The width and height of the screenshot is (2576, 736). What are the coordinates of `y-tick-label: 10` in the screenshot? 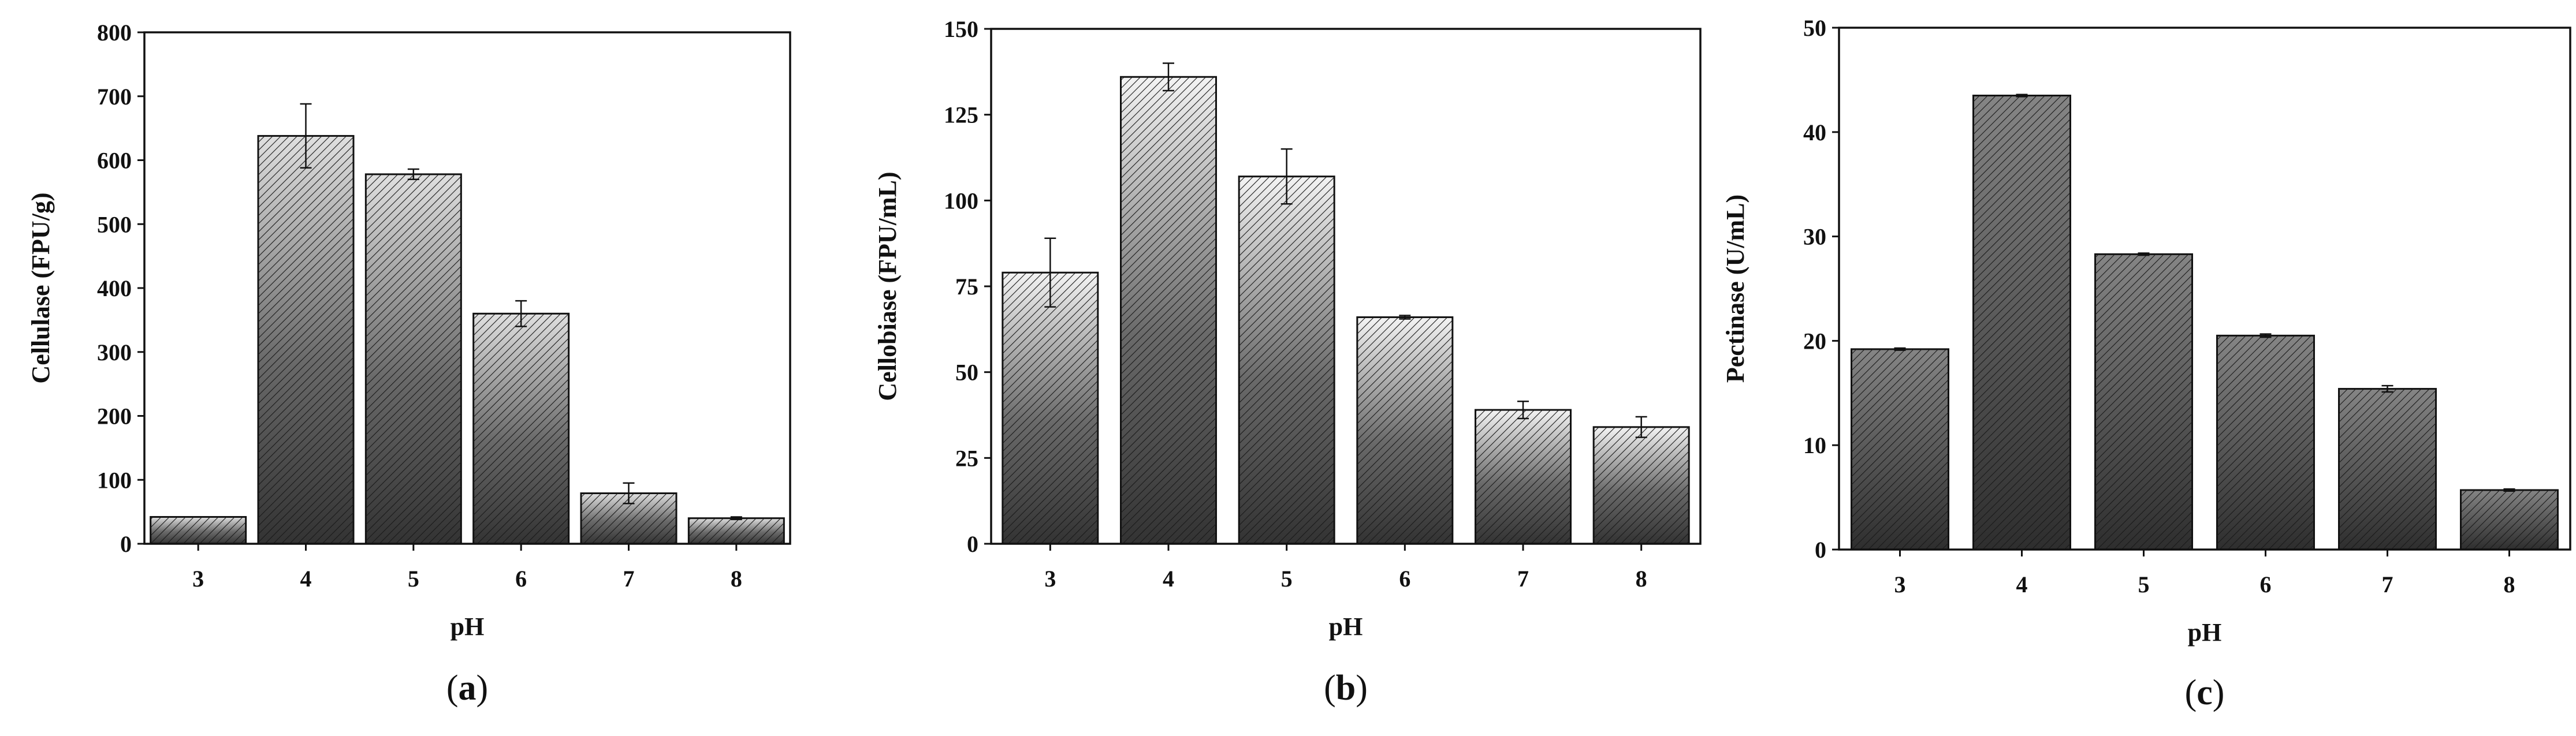 It's located at (1815, 445).